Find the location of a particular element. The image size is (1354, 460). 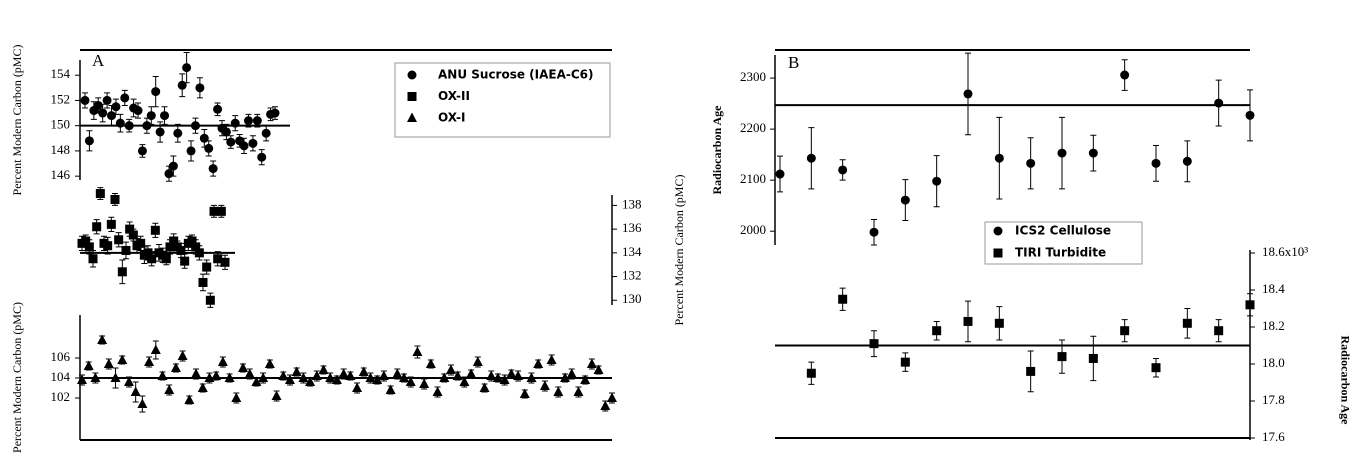

panel-label: B is located at coordinates (793, 62).